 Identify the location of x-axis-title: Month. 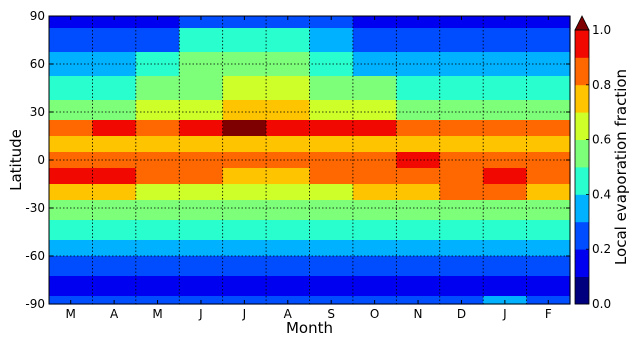
(309, 328).